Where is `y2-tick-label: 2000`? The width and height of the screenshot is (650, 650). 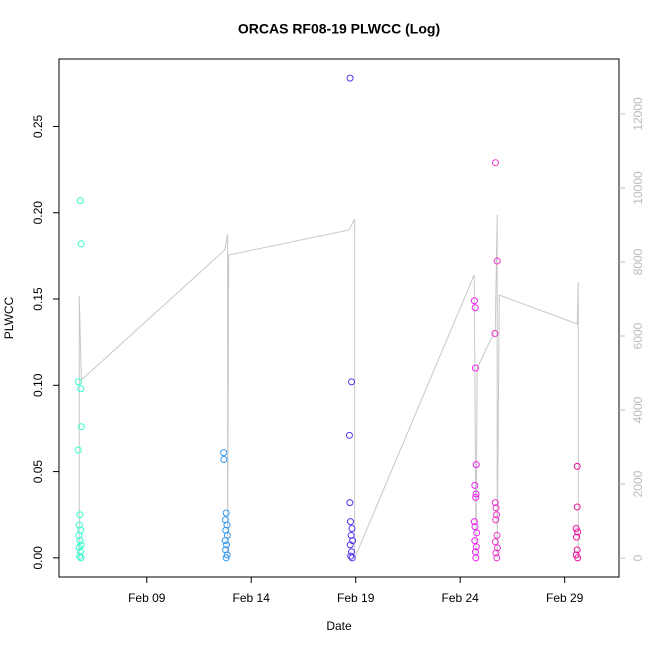 y2-tick-label: 2000 is located at coordinates (638, 483).